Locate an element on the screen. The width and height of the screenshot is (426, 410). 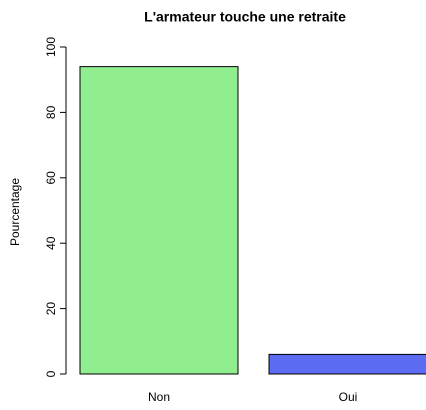
y-tick-label: 20 is located at coordinates (51, 309).